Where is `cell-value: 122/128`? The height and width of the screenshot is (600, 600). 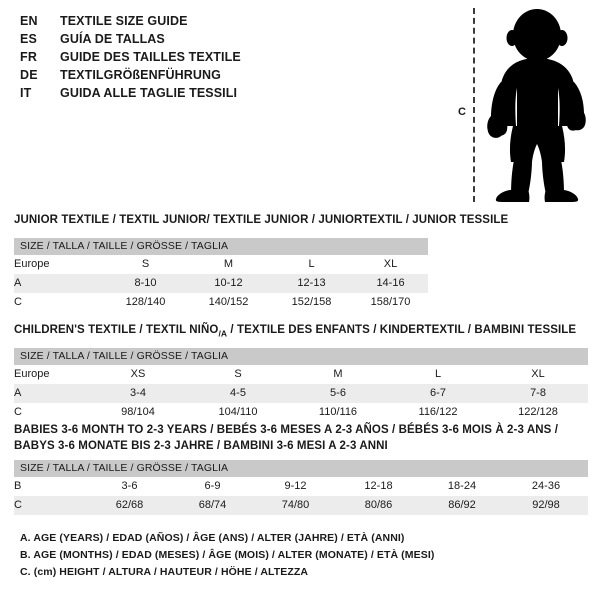
cell-value: 122/128 is located at coordinates (538, 412).